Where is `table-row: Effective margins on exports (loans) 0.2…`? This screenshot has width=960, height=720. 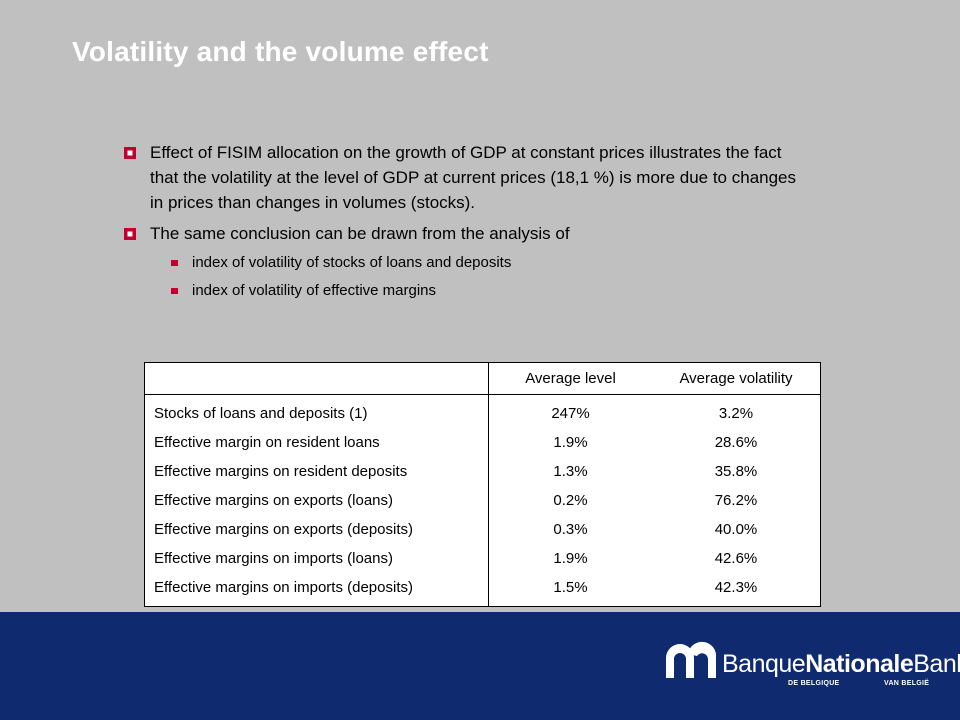 table-row: Effective margins on exports (loans) 0.2… is located at coordinates (482, 500).